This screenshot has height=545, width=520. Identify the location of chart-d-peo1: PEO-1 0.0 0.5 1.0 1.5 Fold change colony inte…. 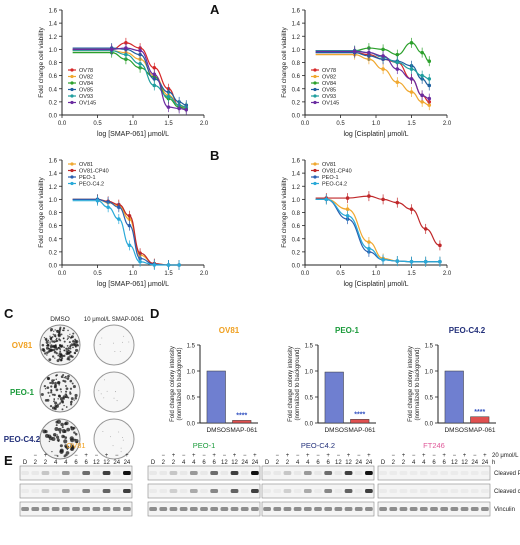
(332, 380).